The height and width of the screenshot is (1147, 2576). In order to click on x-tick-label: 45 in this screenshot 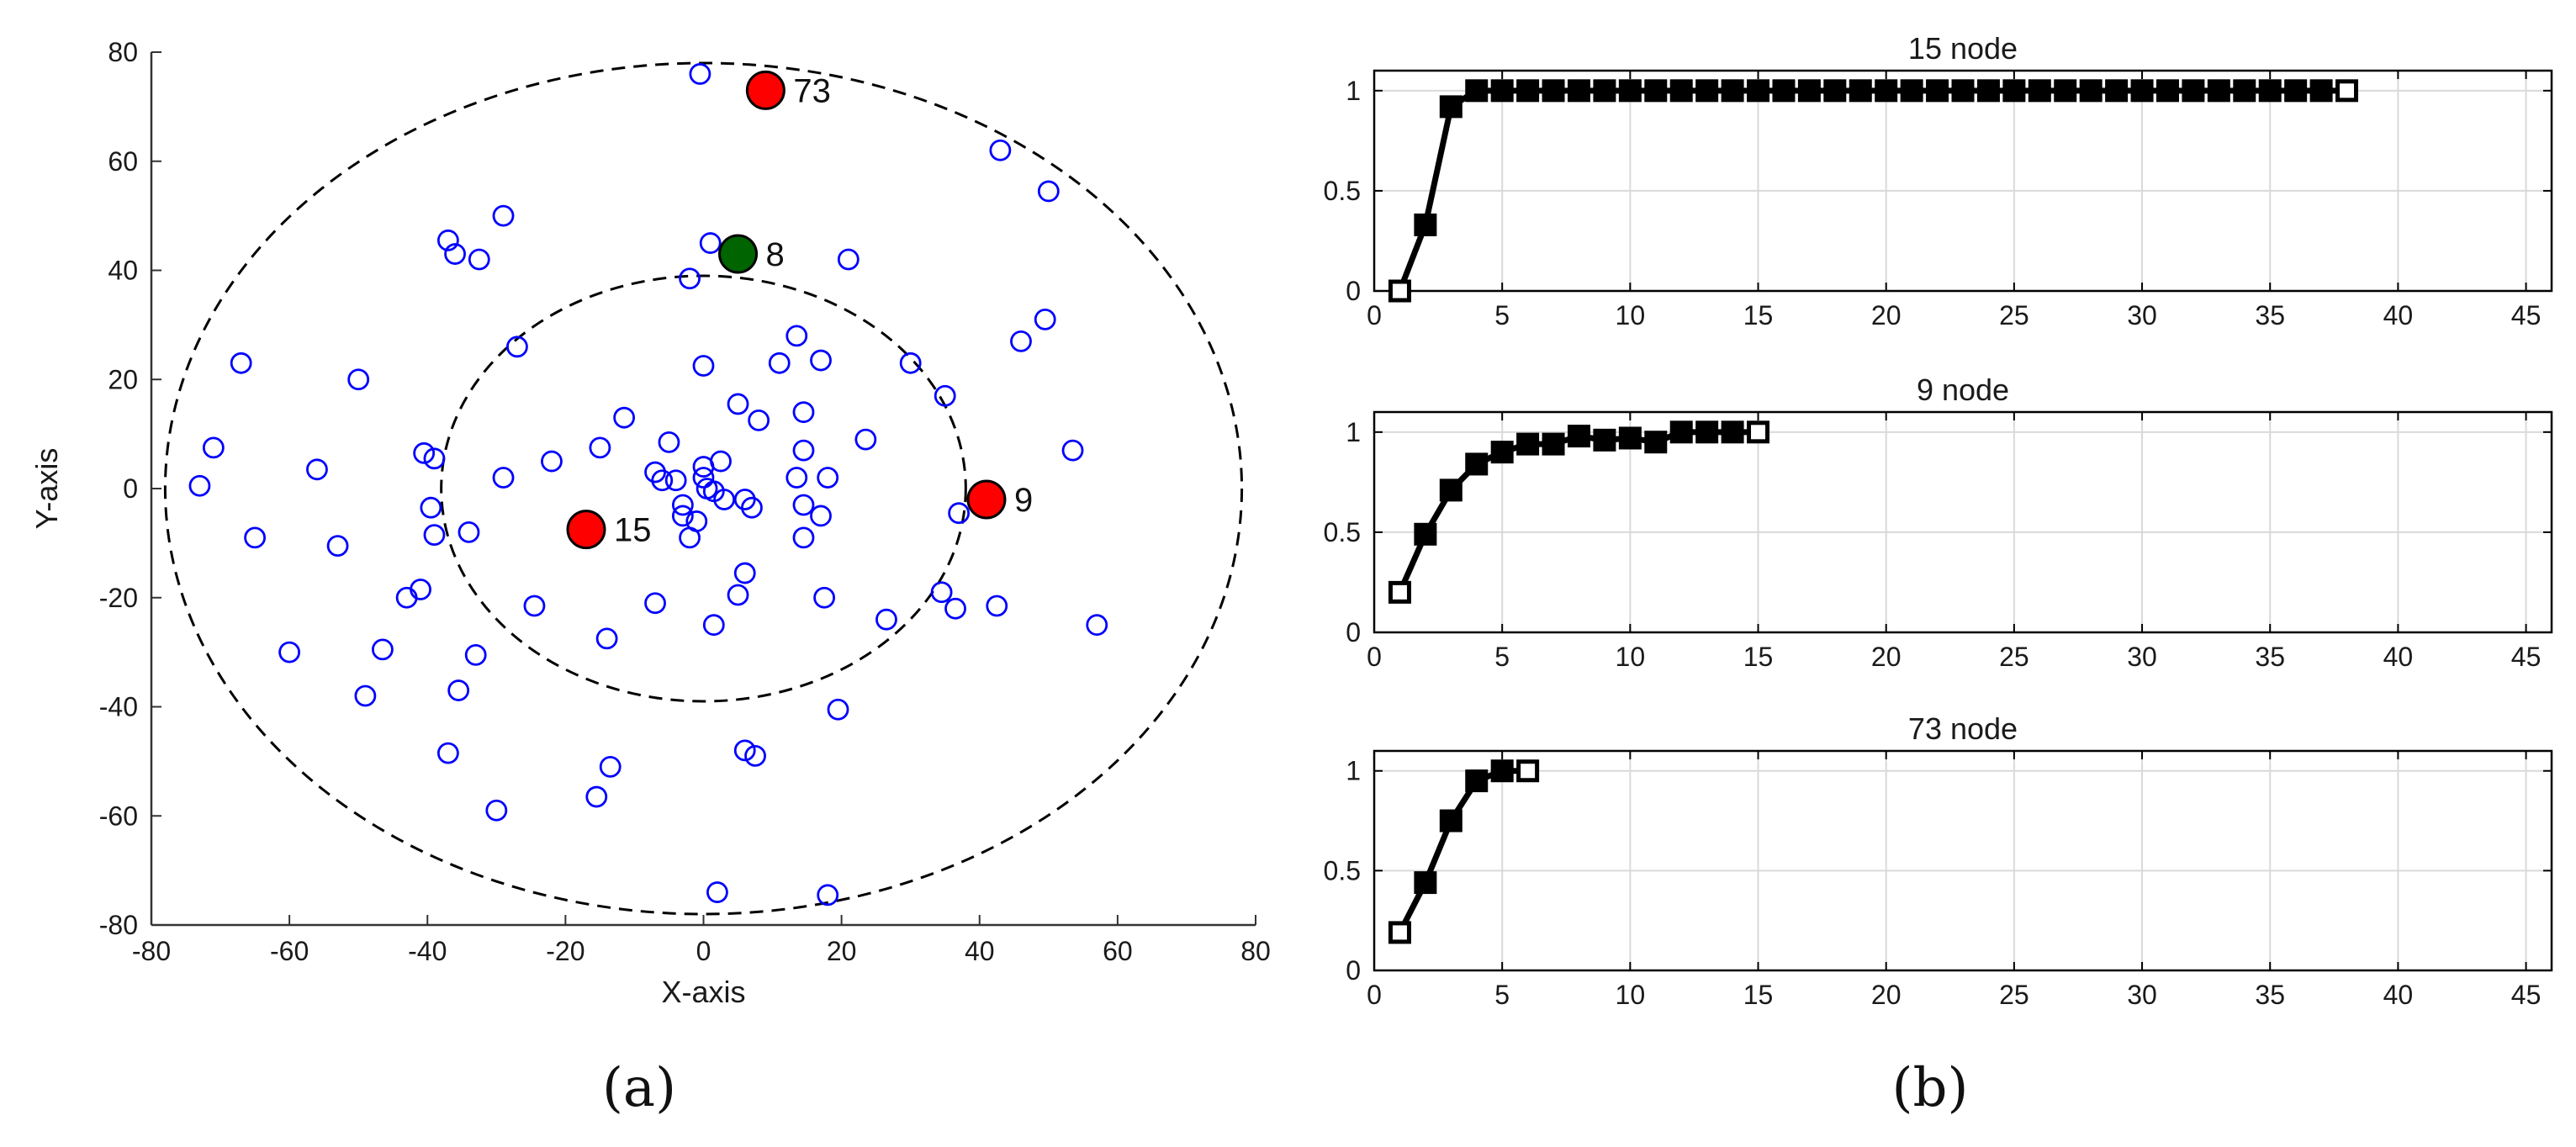, I will do `click(2526, 995)`.